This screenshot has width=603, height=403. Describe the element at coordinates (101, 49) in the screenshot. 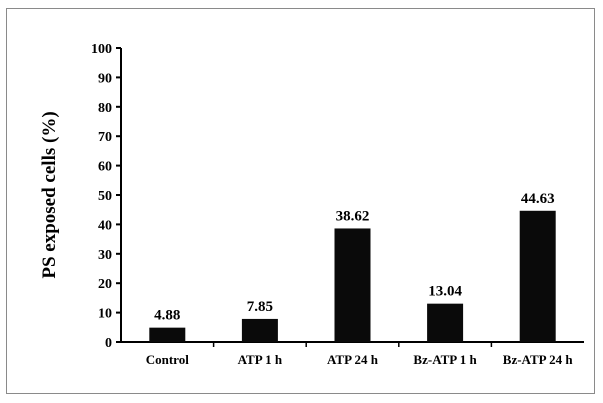

I see `y-tick-label: 100` at that location.